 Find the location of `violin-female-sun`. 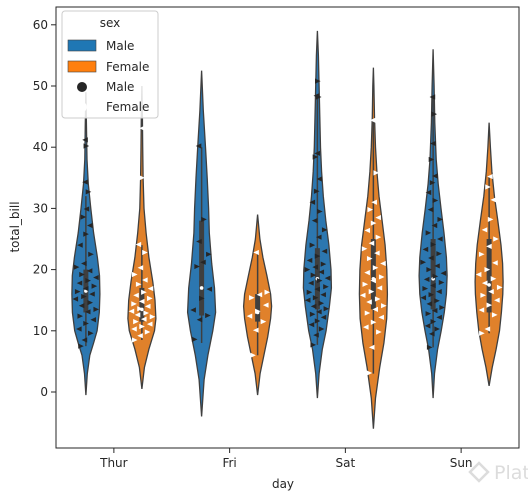

violin-female-sun is located at coordinates (489, 254).